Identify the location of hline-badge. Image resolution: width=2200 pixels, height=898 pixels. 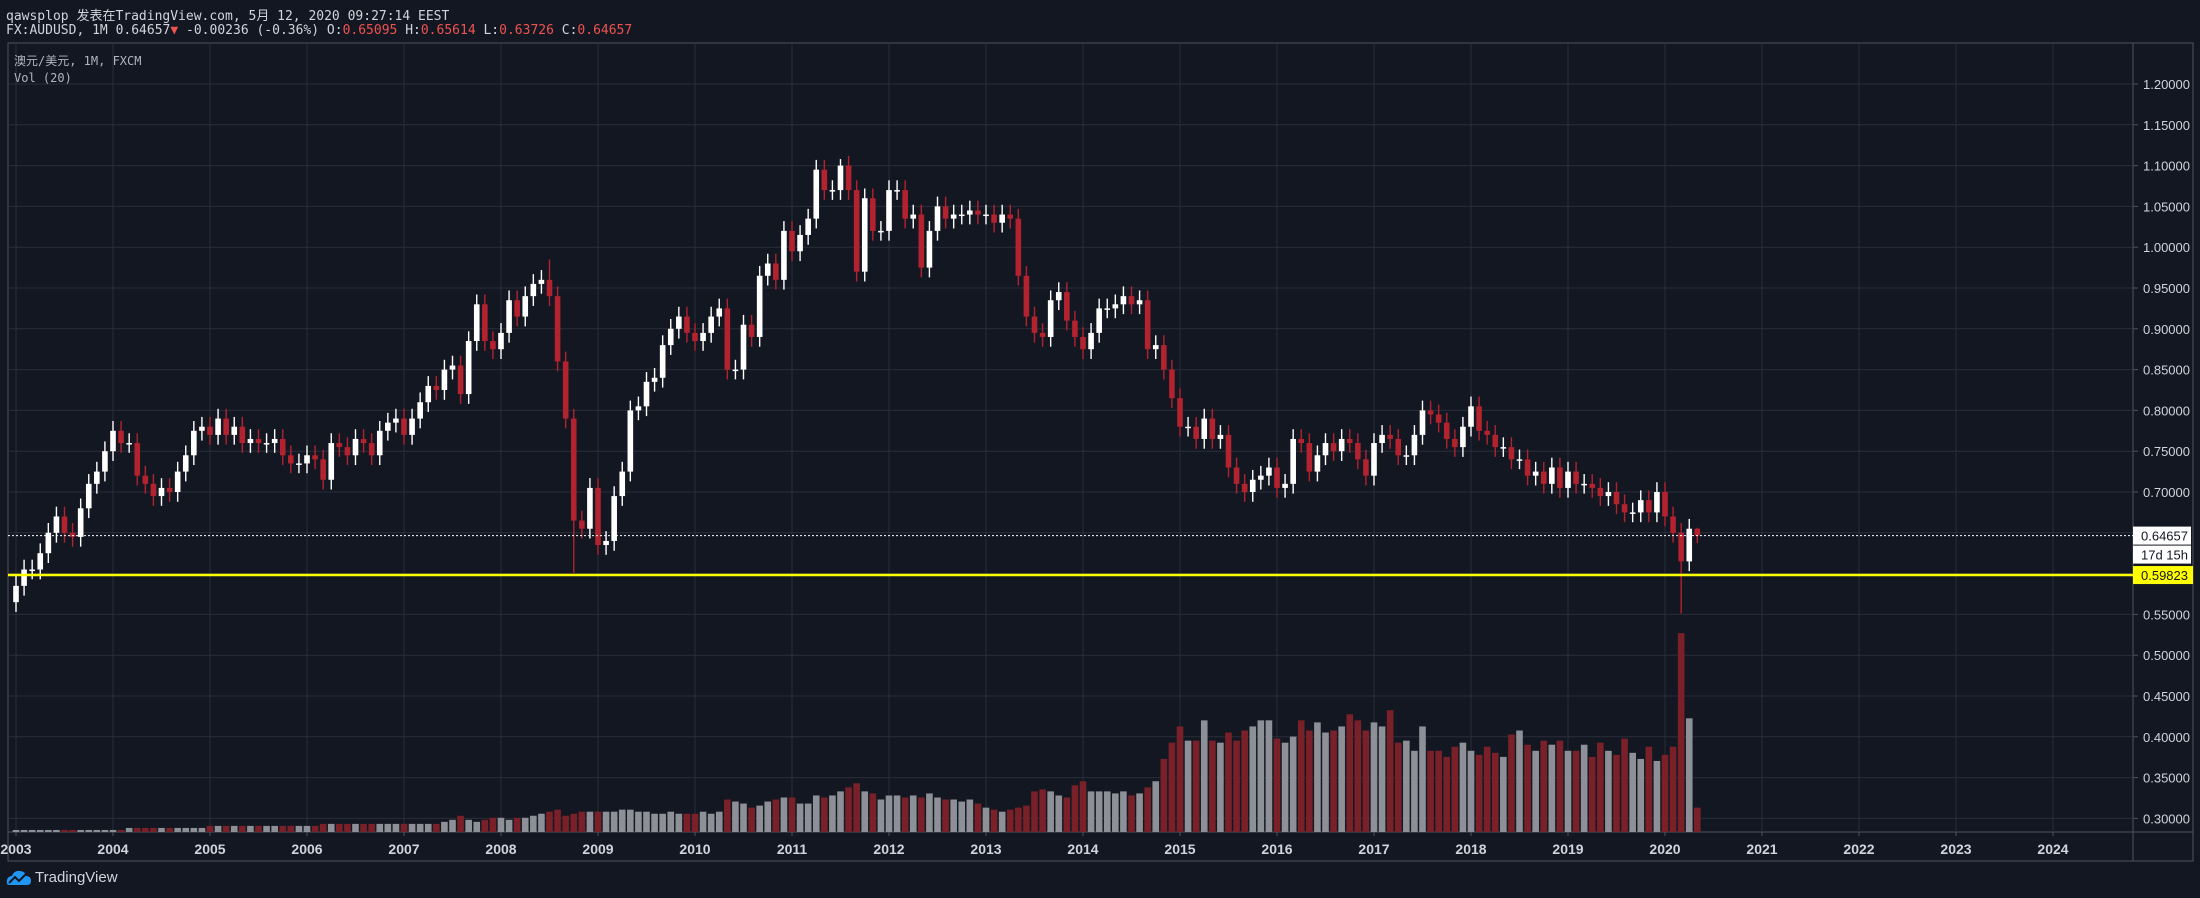
(2163, 575).